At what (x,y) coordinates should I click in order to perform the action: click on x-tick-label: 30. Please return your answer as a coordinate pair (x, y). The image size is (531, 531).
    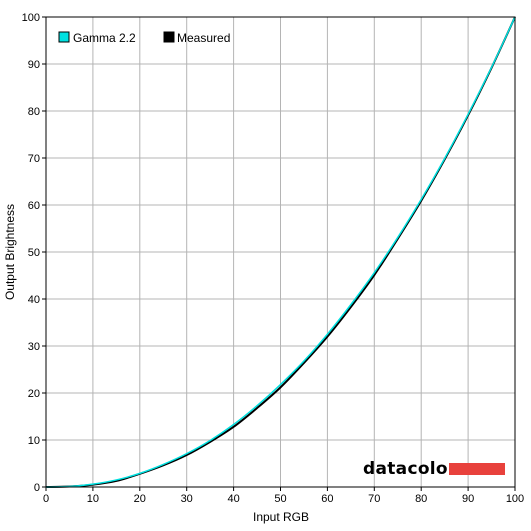
    Looking at the image, I should click on (187, 499).